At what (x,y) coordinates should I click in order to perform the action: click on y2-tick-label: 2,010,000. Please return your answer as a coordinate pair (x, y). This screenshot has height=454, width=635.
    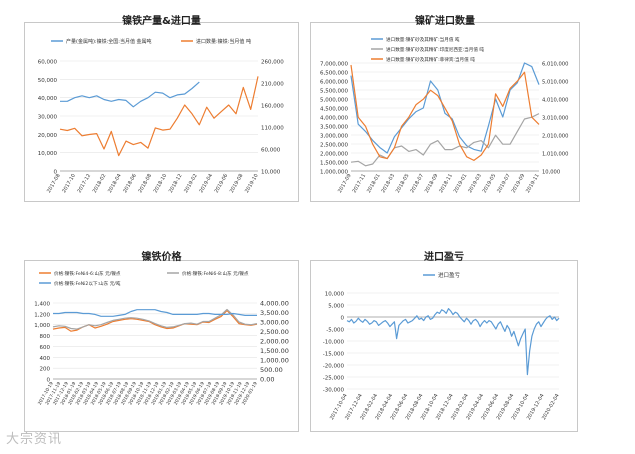
    Looking at the image, I should click on (555, 137).